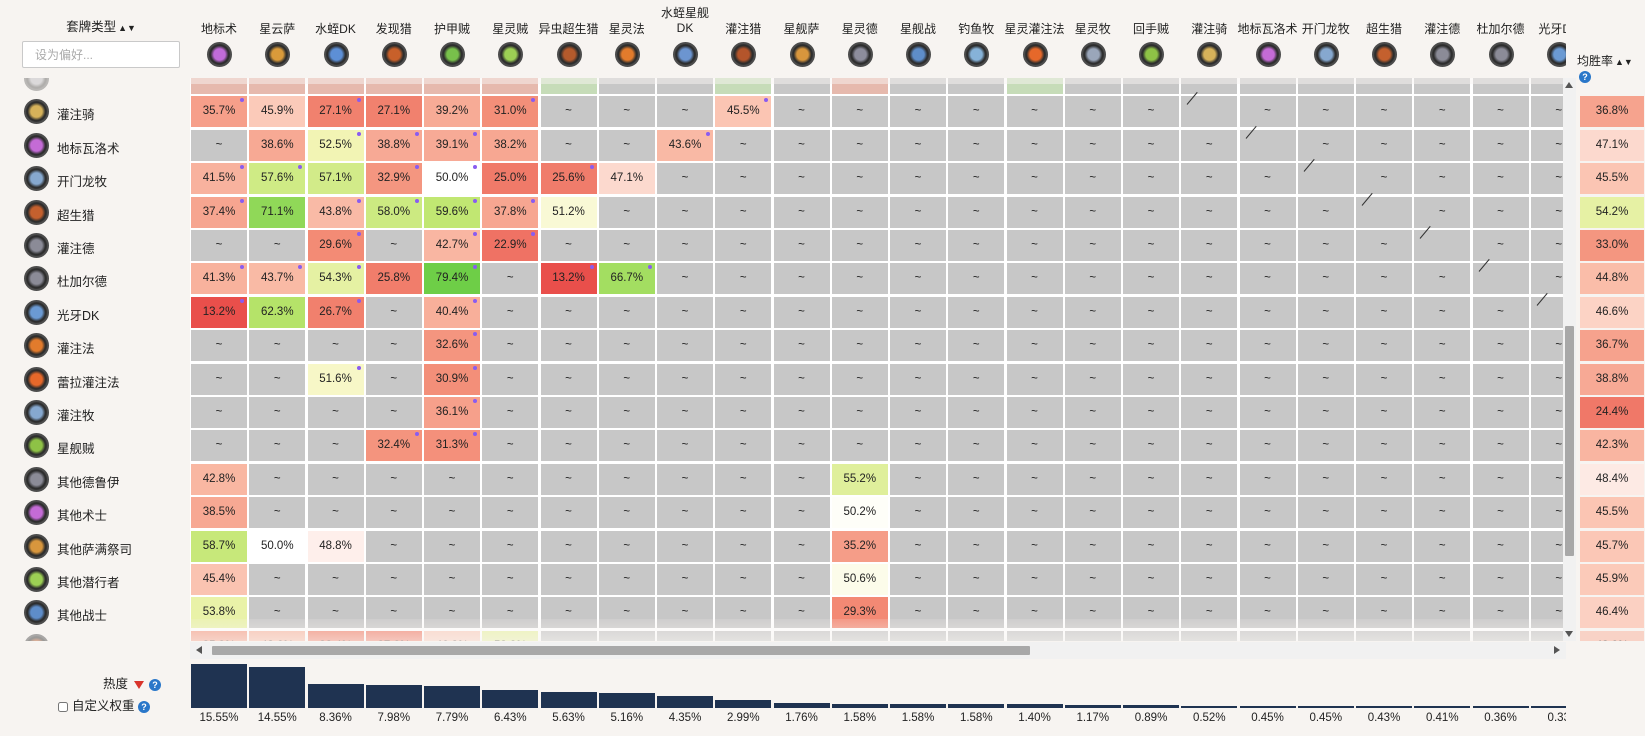  Describe the element at coordinates (277, 112) in the screenshot. I see `matchup-cell: 45.9%` at that location.